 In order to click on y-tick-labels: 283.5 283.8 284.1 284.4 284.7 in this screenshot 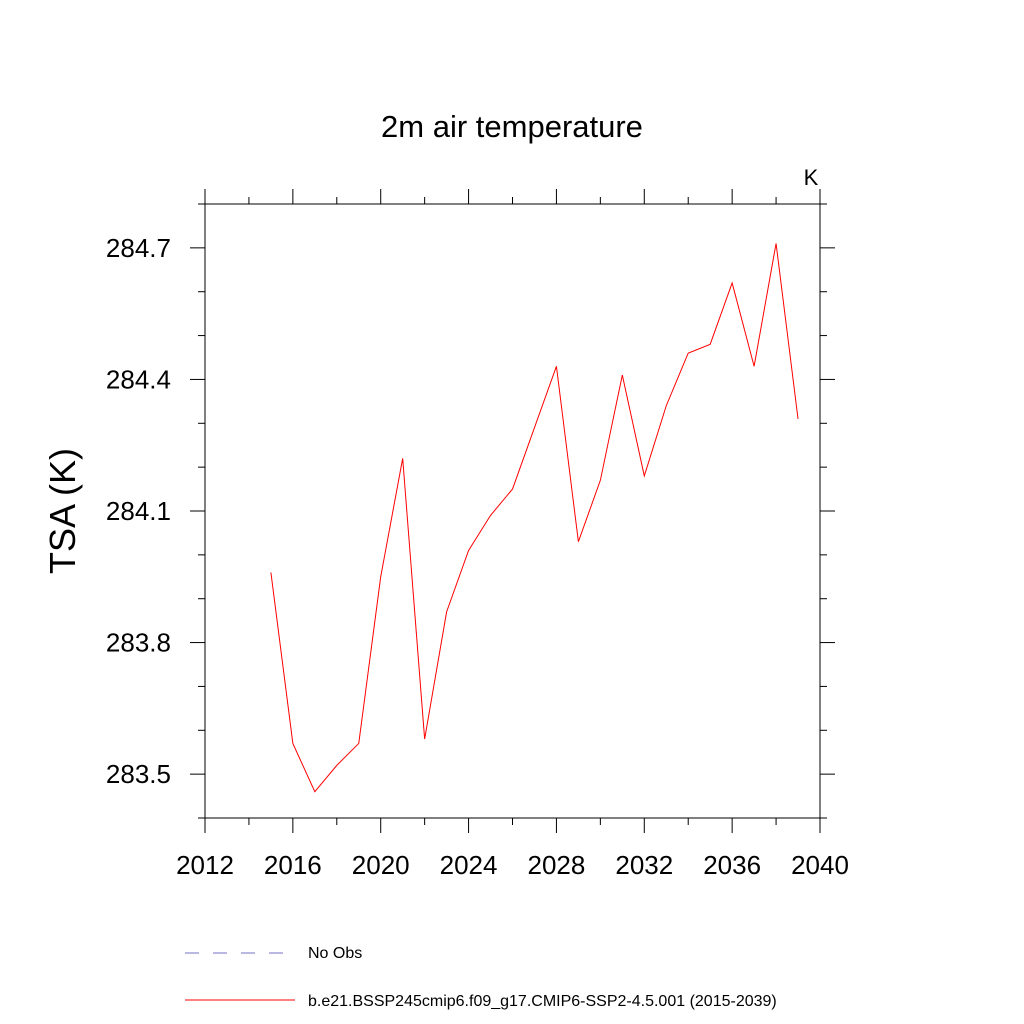, I will do `click(138, 511)`.